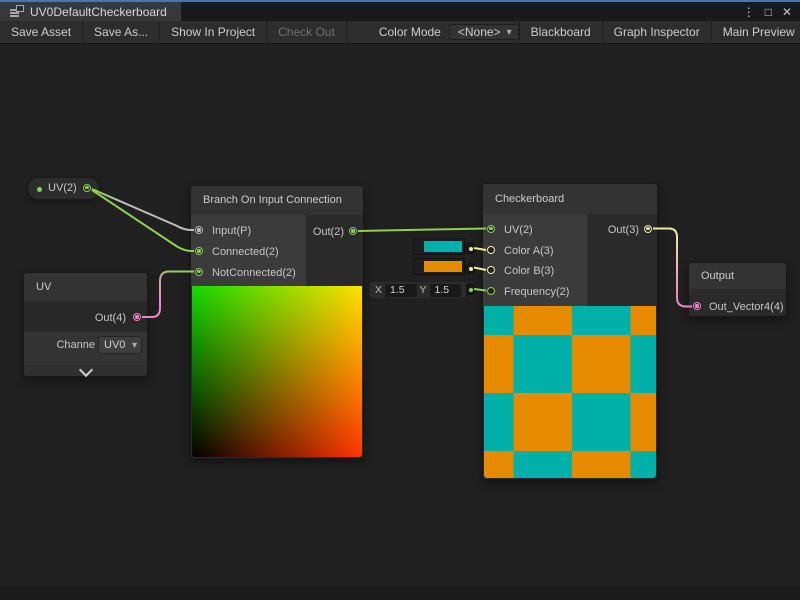  I want to click on edge-colora-default, so click(480, 249).